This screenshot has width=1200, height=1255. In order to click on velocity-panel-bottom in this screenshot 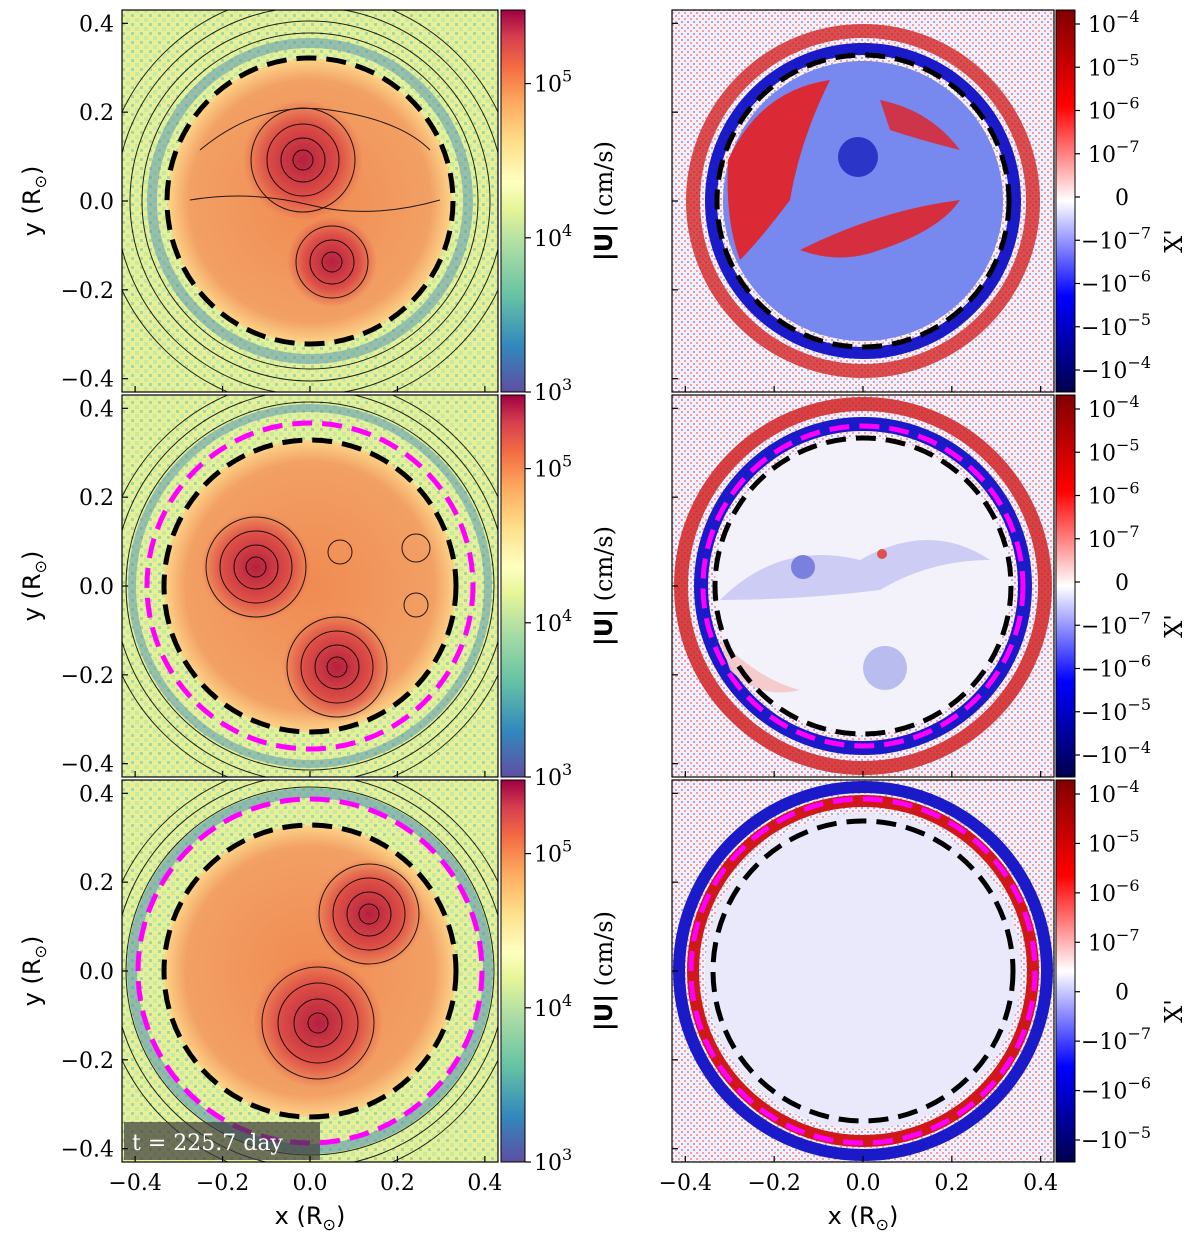, I will do `click(310, 971)`.